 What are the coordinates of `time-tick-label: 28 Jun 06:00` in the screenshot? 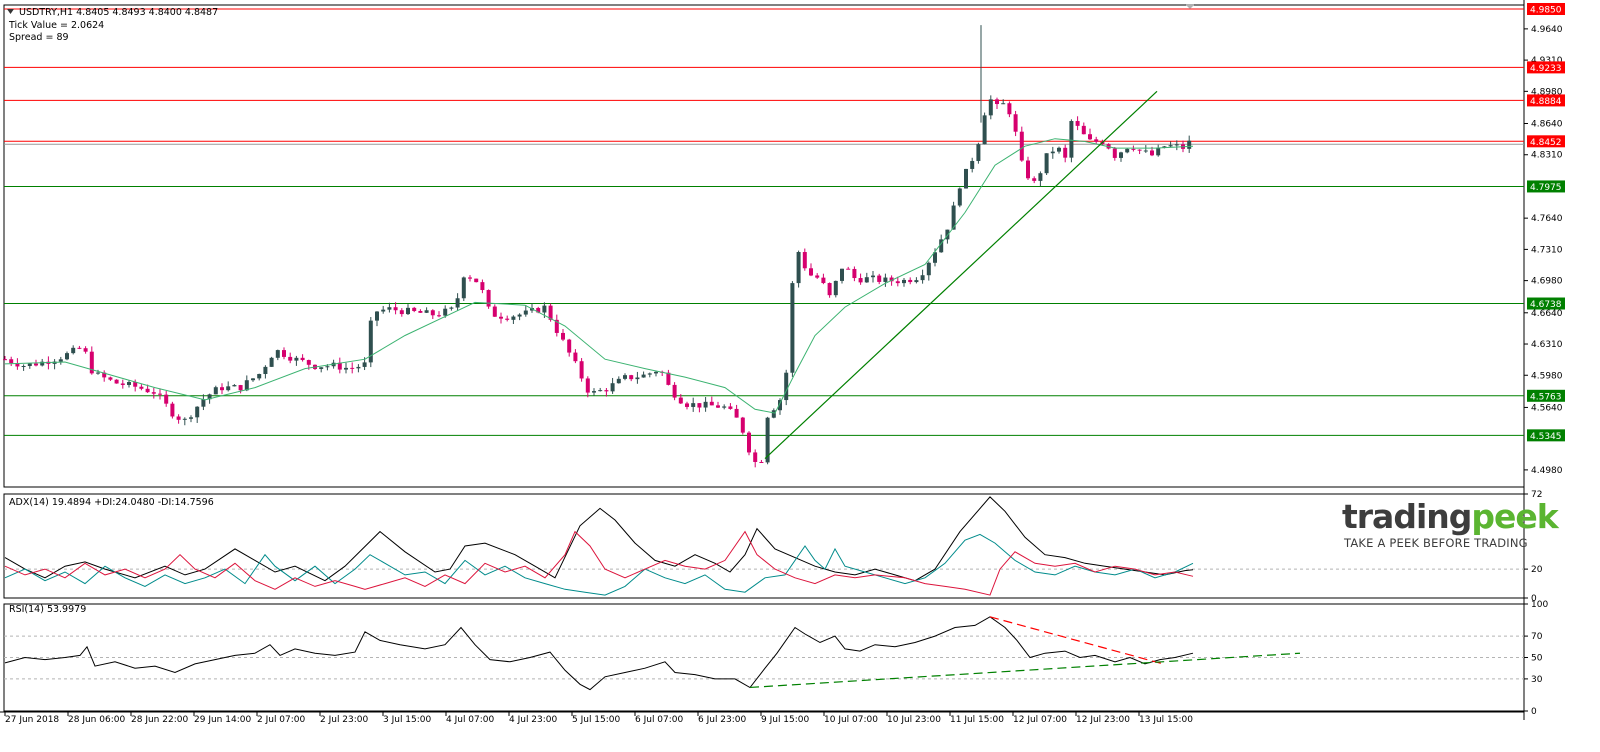 It's located at (96, 720).